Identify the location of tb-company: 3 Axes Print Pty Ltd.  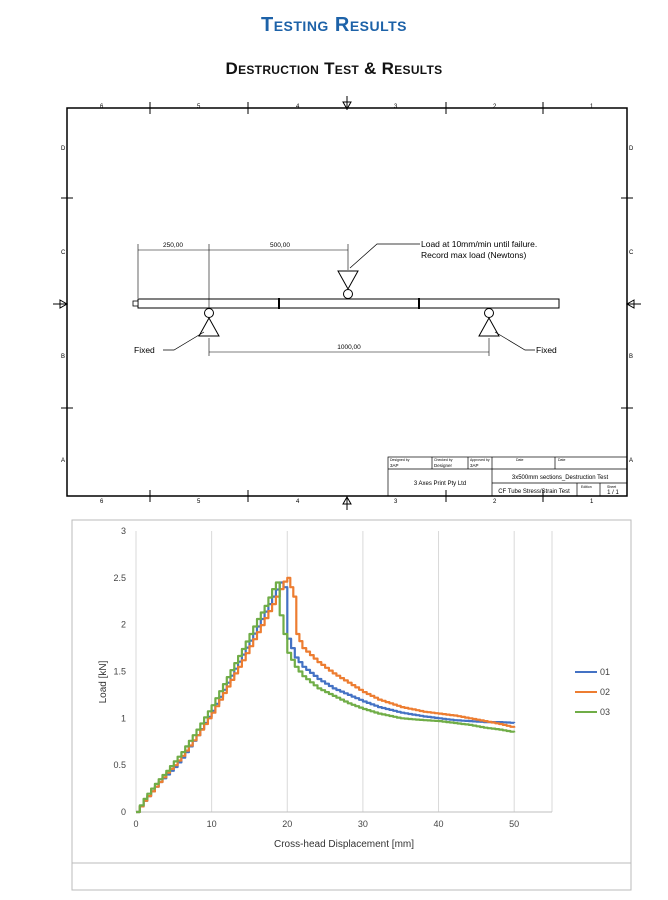
(440, 484).